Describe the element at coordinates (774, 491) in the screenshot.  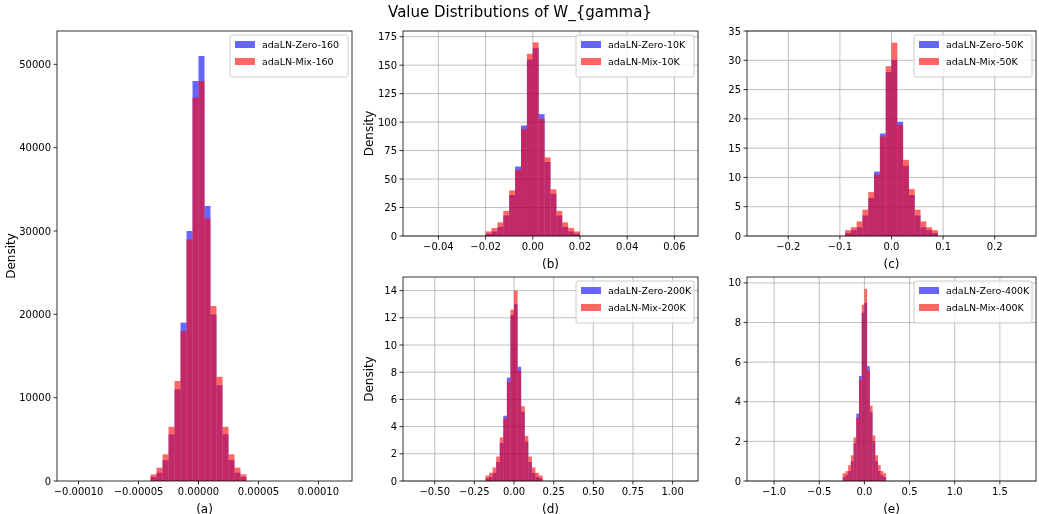
I see `x-tick-label: −1.0` at that location.